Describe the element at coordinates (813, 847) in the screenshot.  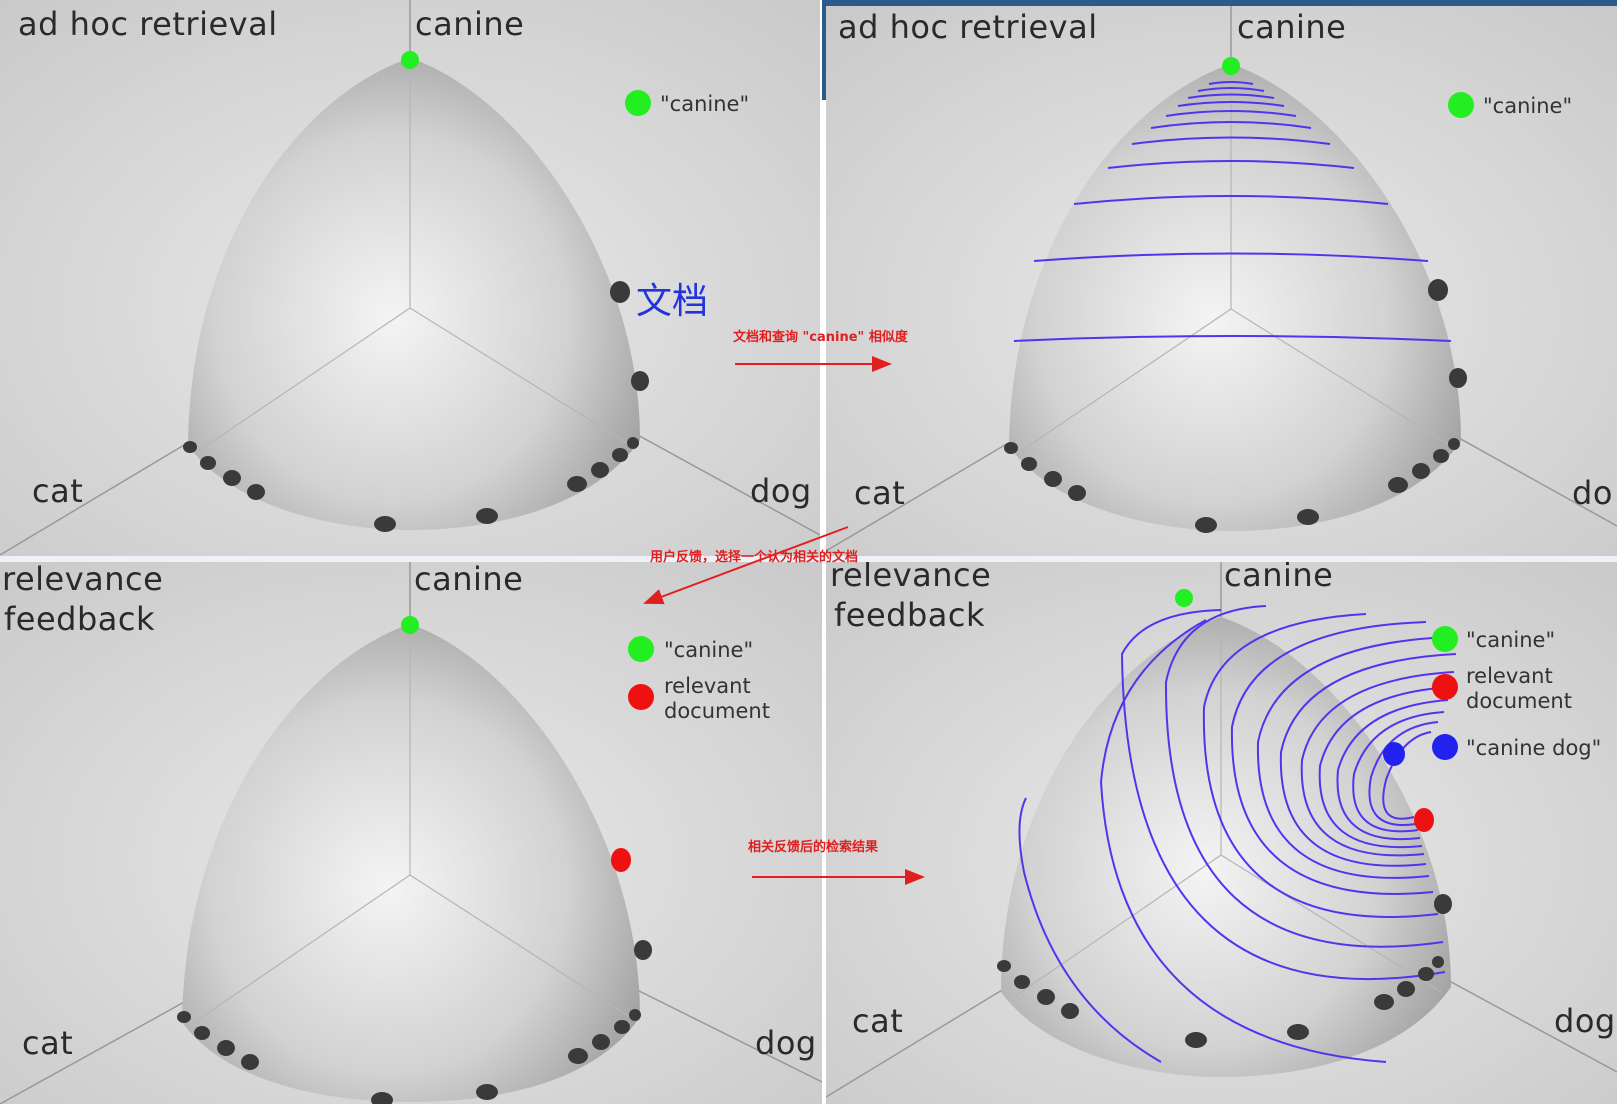
I see `annotation-feedback-result: 相关反馈后的检索结果` at that location.